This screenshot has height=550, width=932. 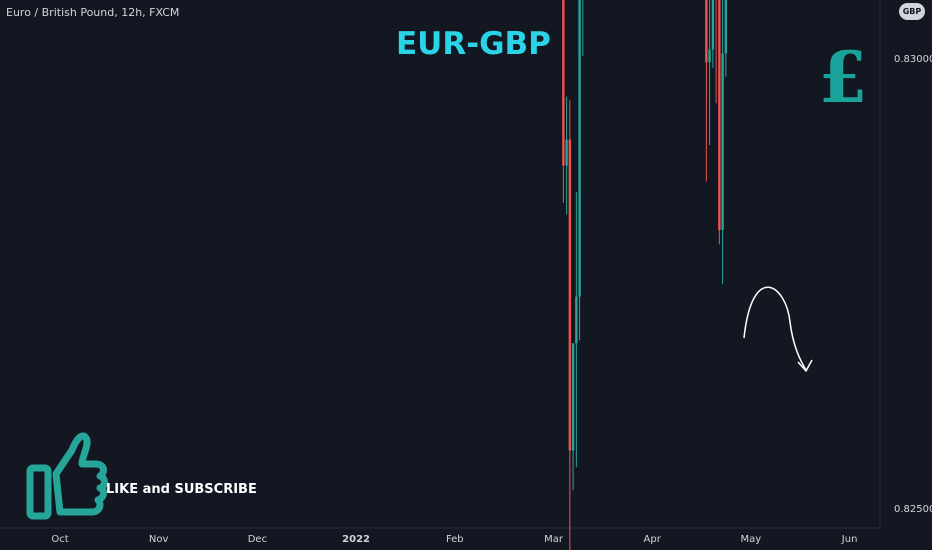 I want to click on x-tick-label: Jun, so click(x=849, y=539).